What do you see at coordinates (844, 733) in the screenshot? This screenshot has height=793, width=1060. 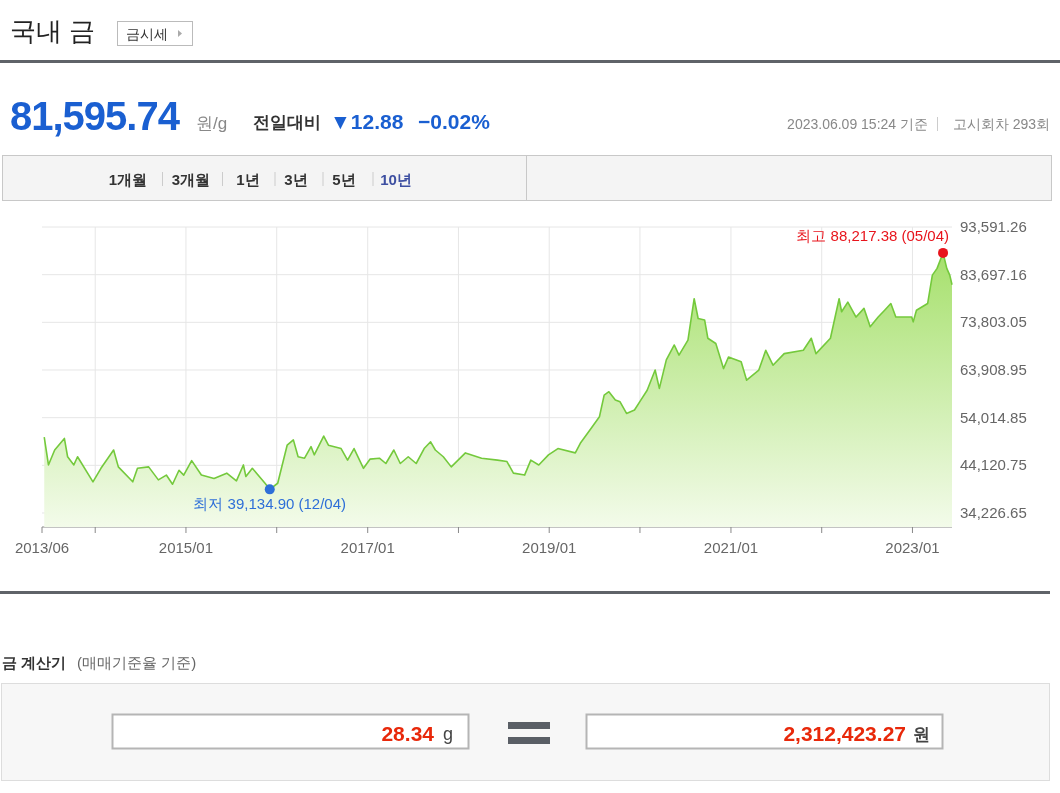 I see `text: 2,312,423.27` at bounding box center [844, 733].